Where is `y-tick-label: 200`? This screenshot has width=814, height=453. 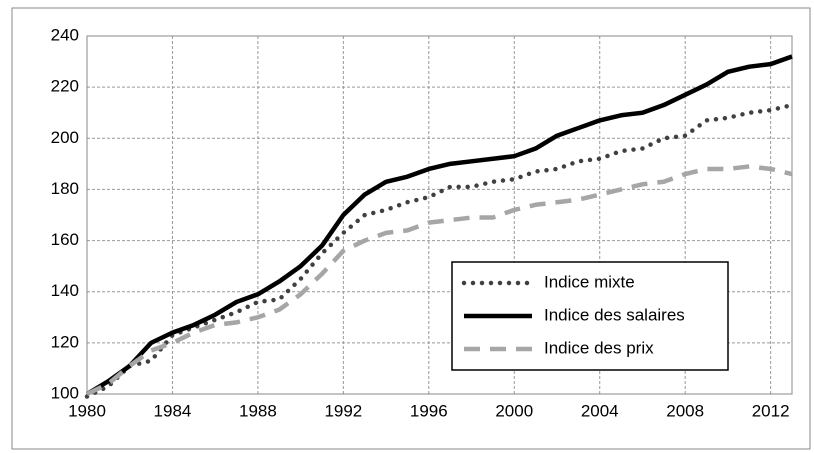
y-tick-label: 200 is located at coordinates (65, 137).